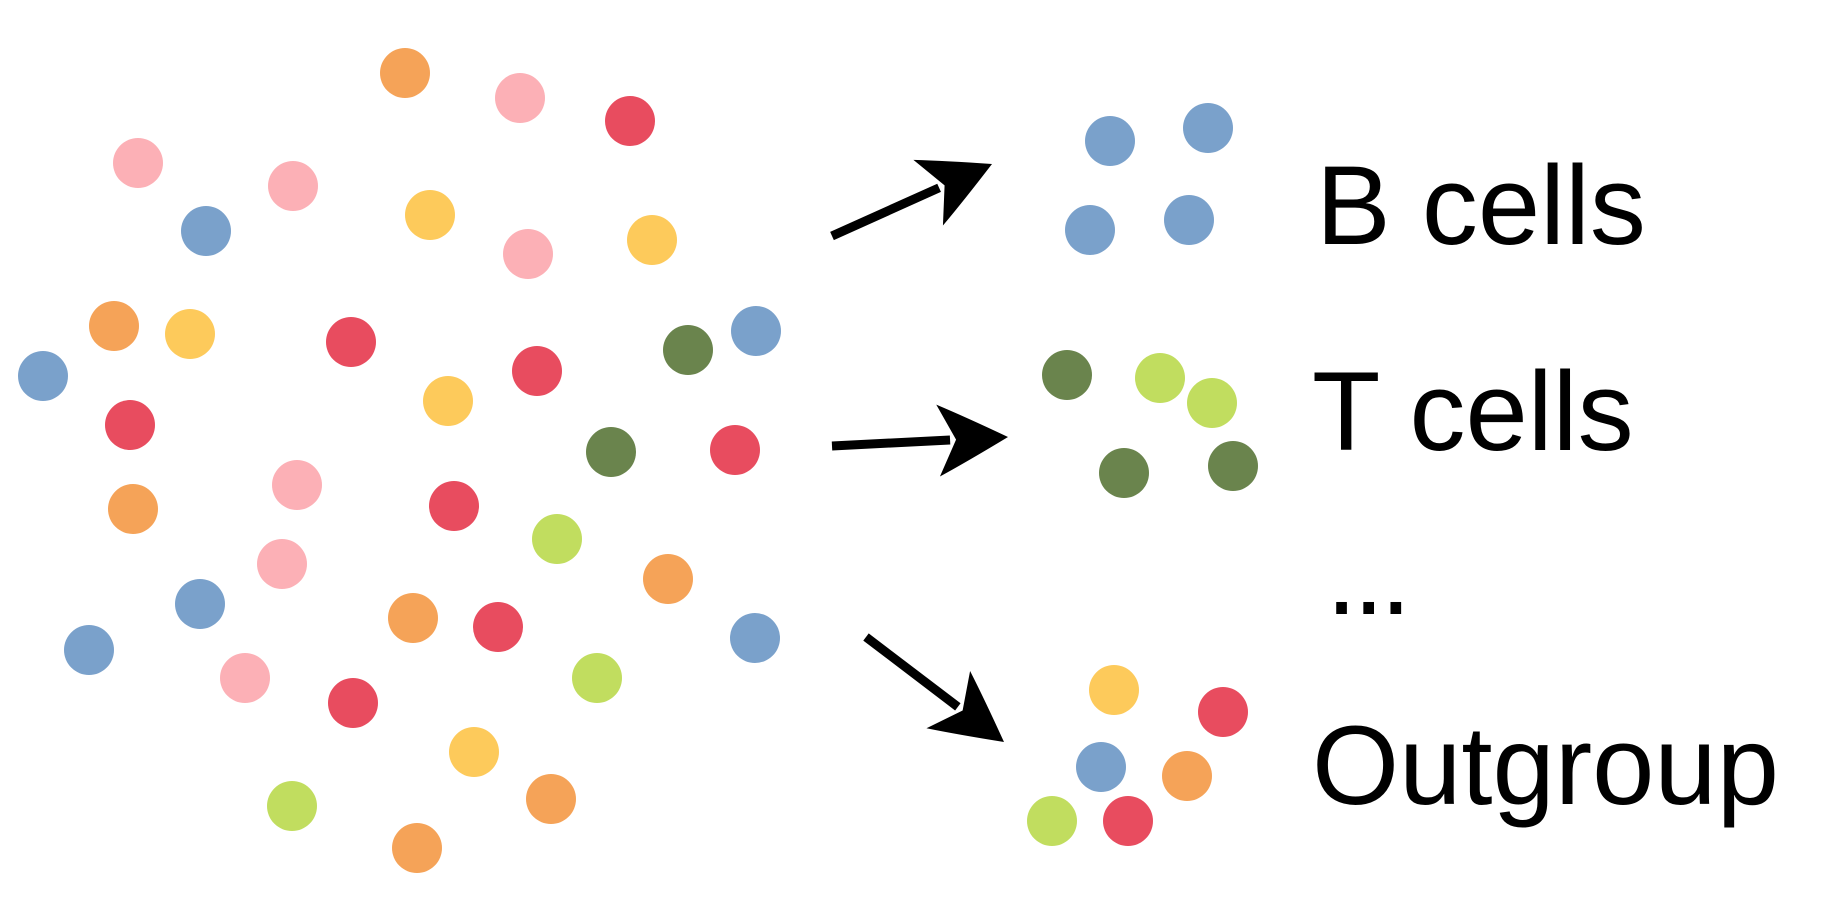 The height and width of the screenshot is (919, 1842). What do you see at coordinates (1545, 765) in the screenshot?
I see `group-label-outgroup: Outgroup` at bounding box center [1545, 765].